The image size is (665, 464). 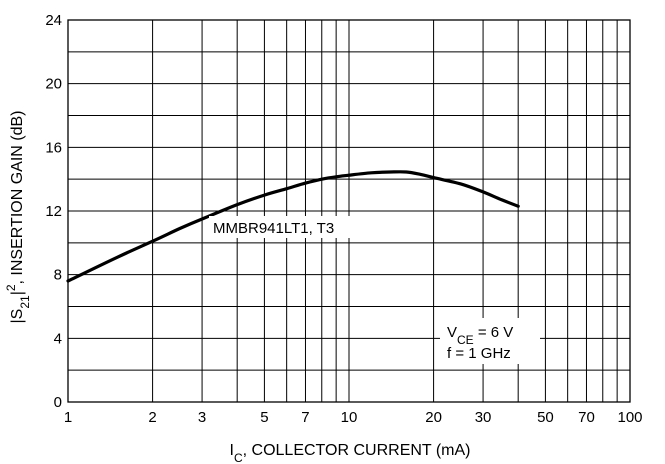 I want to click on text-run: |S, so click(x=17, y=316).